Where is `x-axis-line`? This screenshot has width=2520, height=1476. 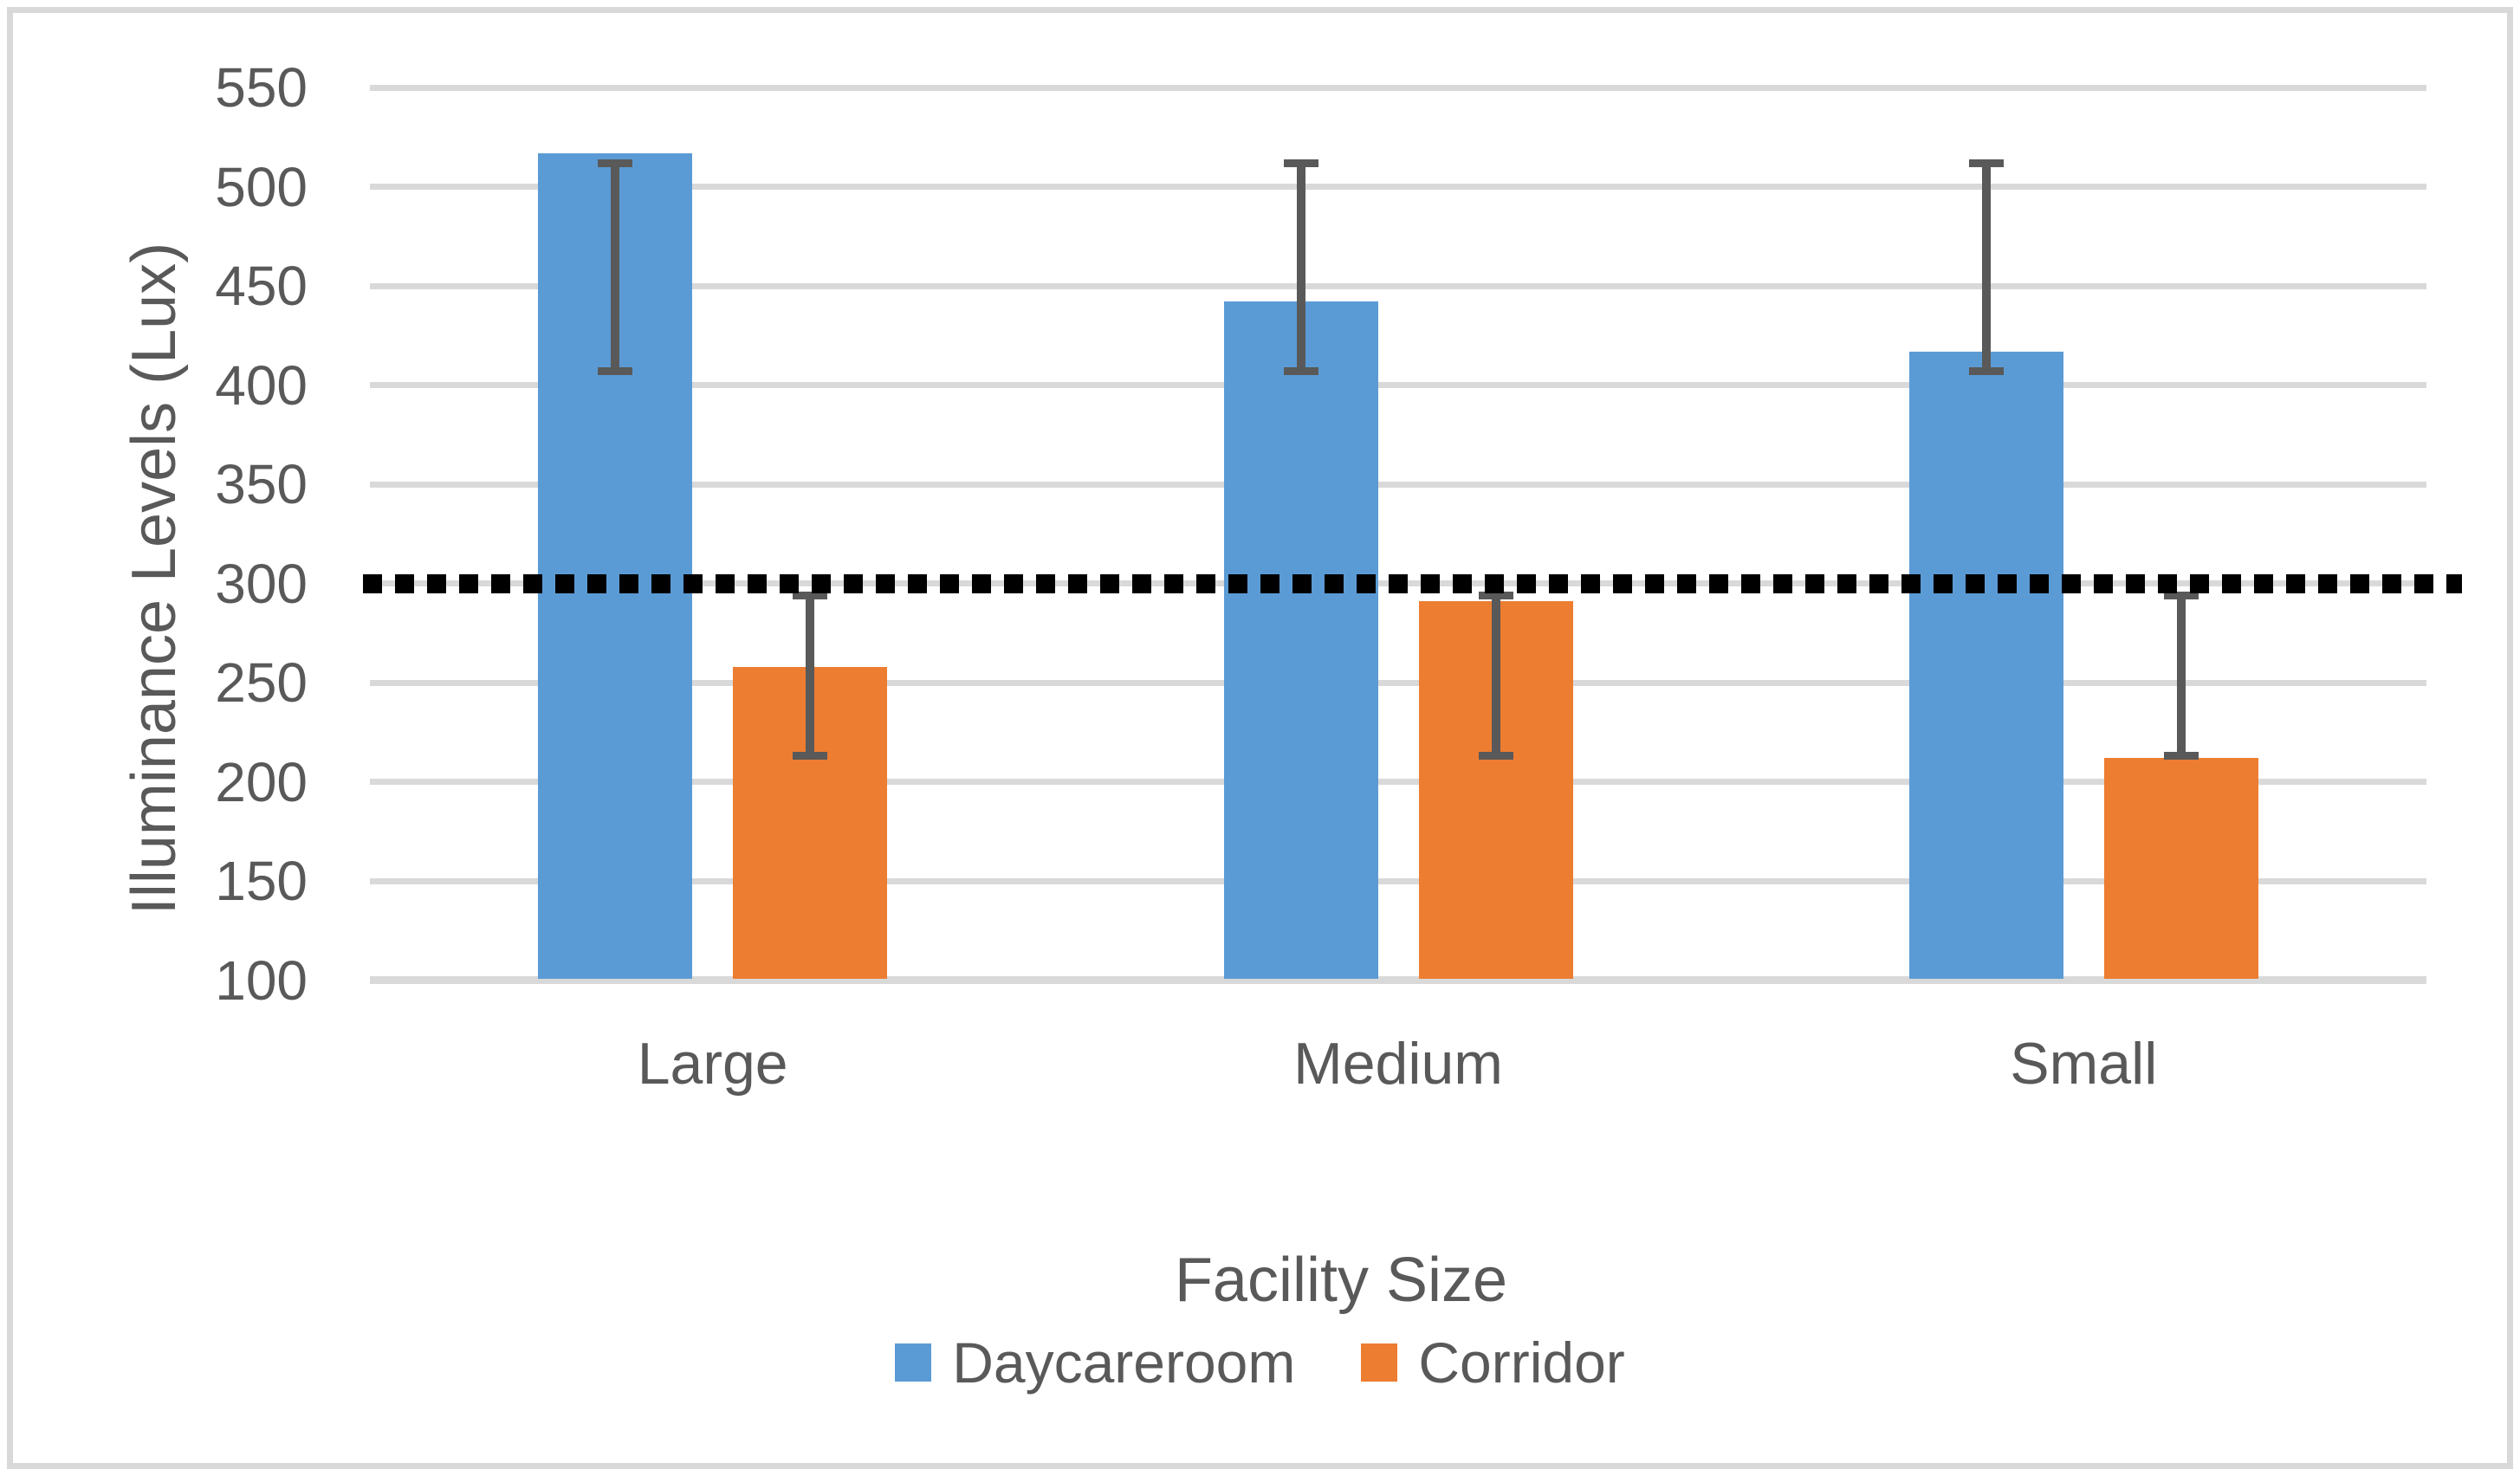
x-axis-line is located at coordinates (1398, 980).